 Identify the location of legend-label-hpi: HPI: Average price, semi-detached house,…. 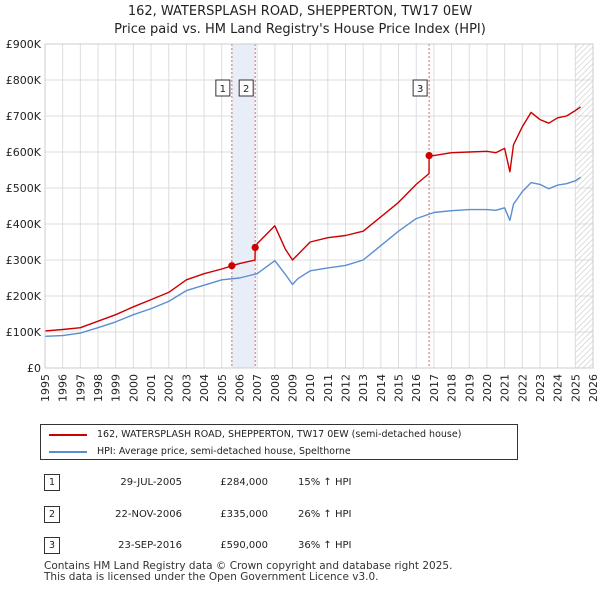
(224, 451).